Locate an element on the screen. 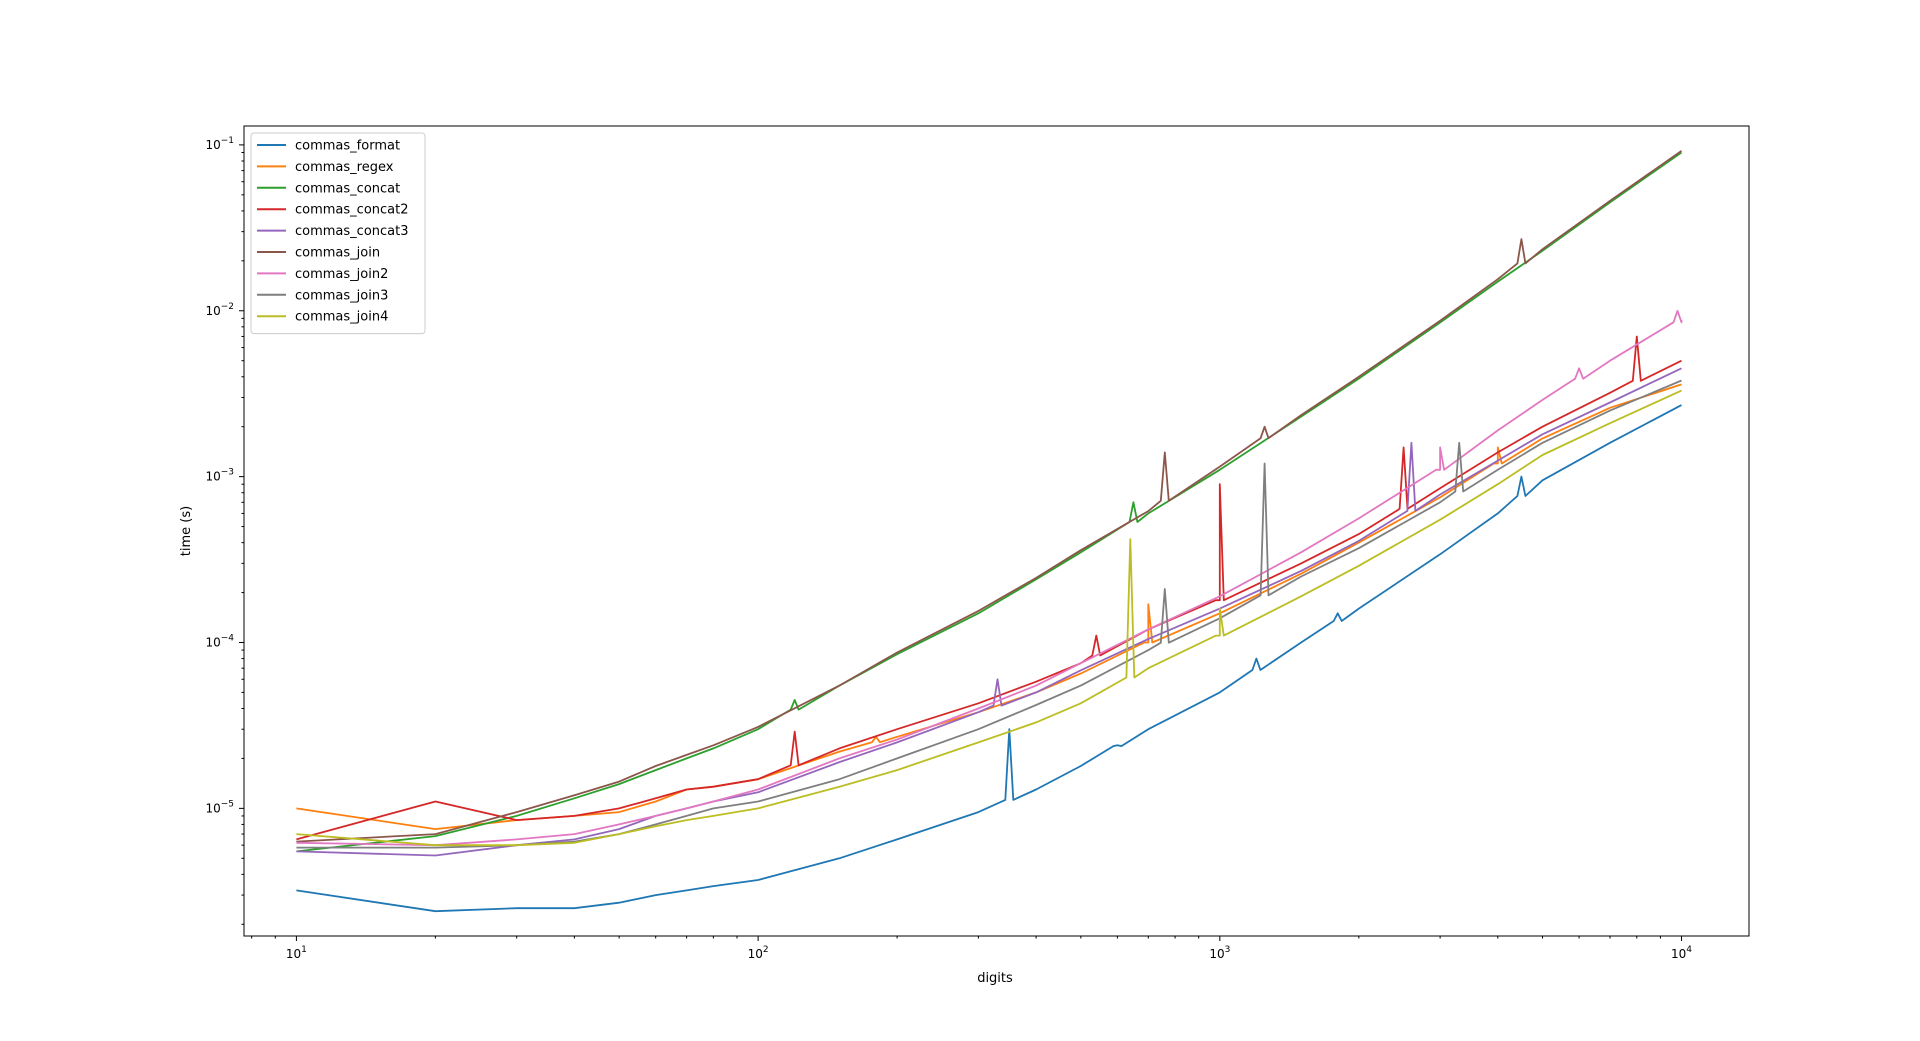  x-axis-label: digits is located at coordinates (995, 978).